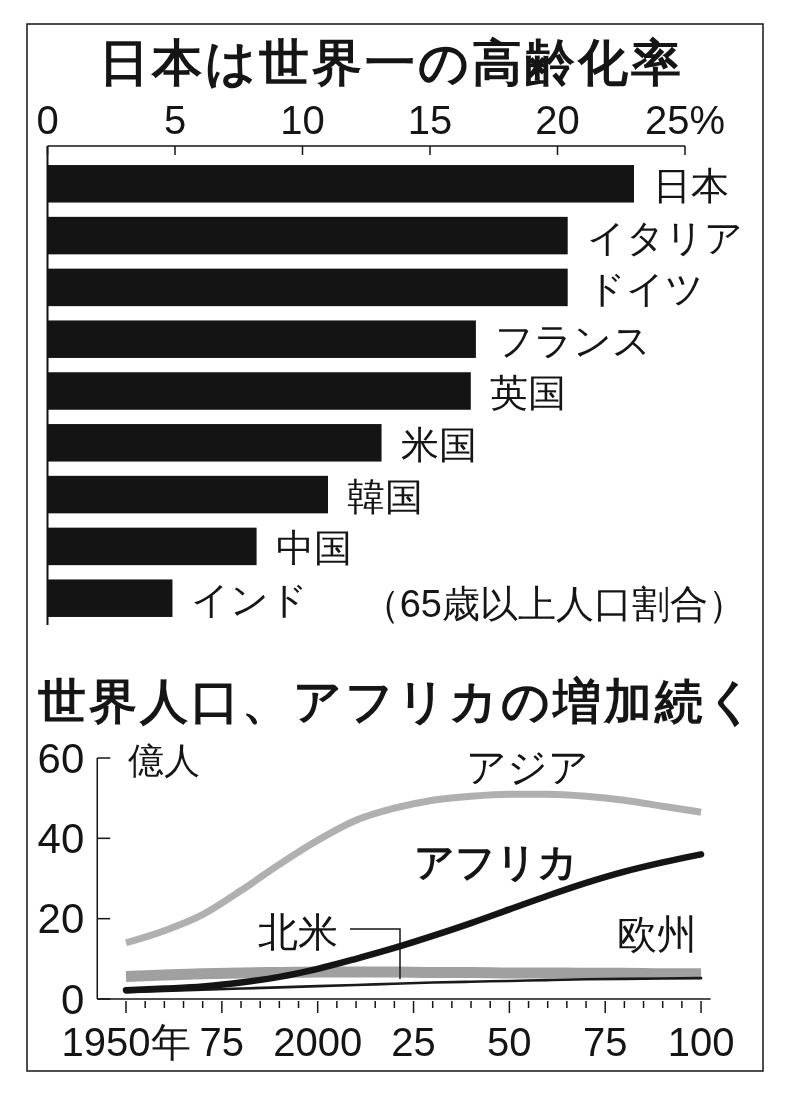 Image resolution: width=803 pixels, height=1096 pixels. What do you see at coordinates (430, 120) in the screenshot?
I see `x-tick-label: 15` at bounding box center [430, 120].